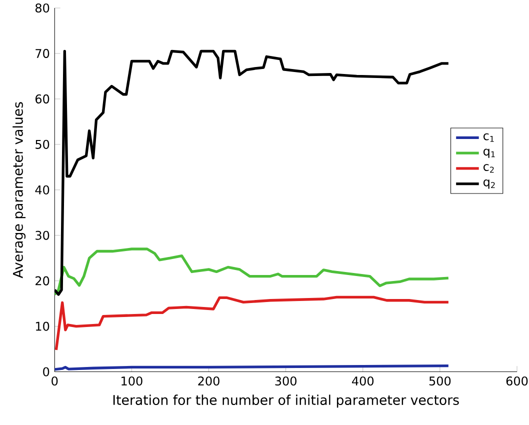 Image resolution: width=529 pixels, height=425 pixels. I want to click on legend-label: q$_{1}$, so click(489, 153).